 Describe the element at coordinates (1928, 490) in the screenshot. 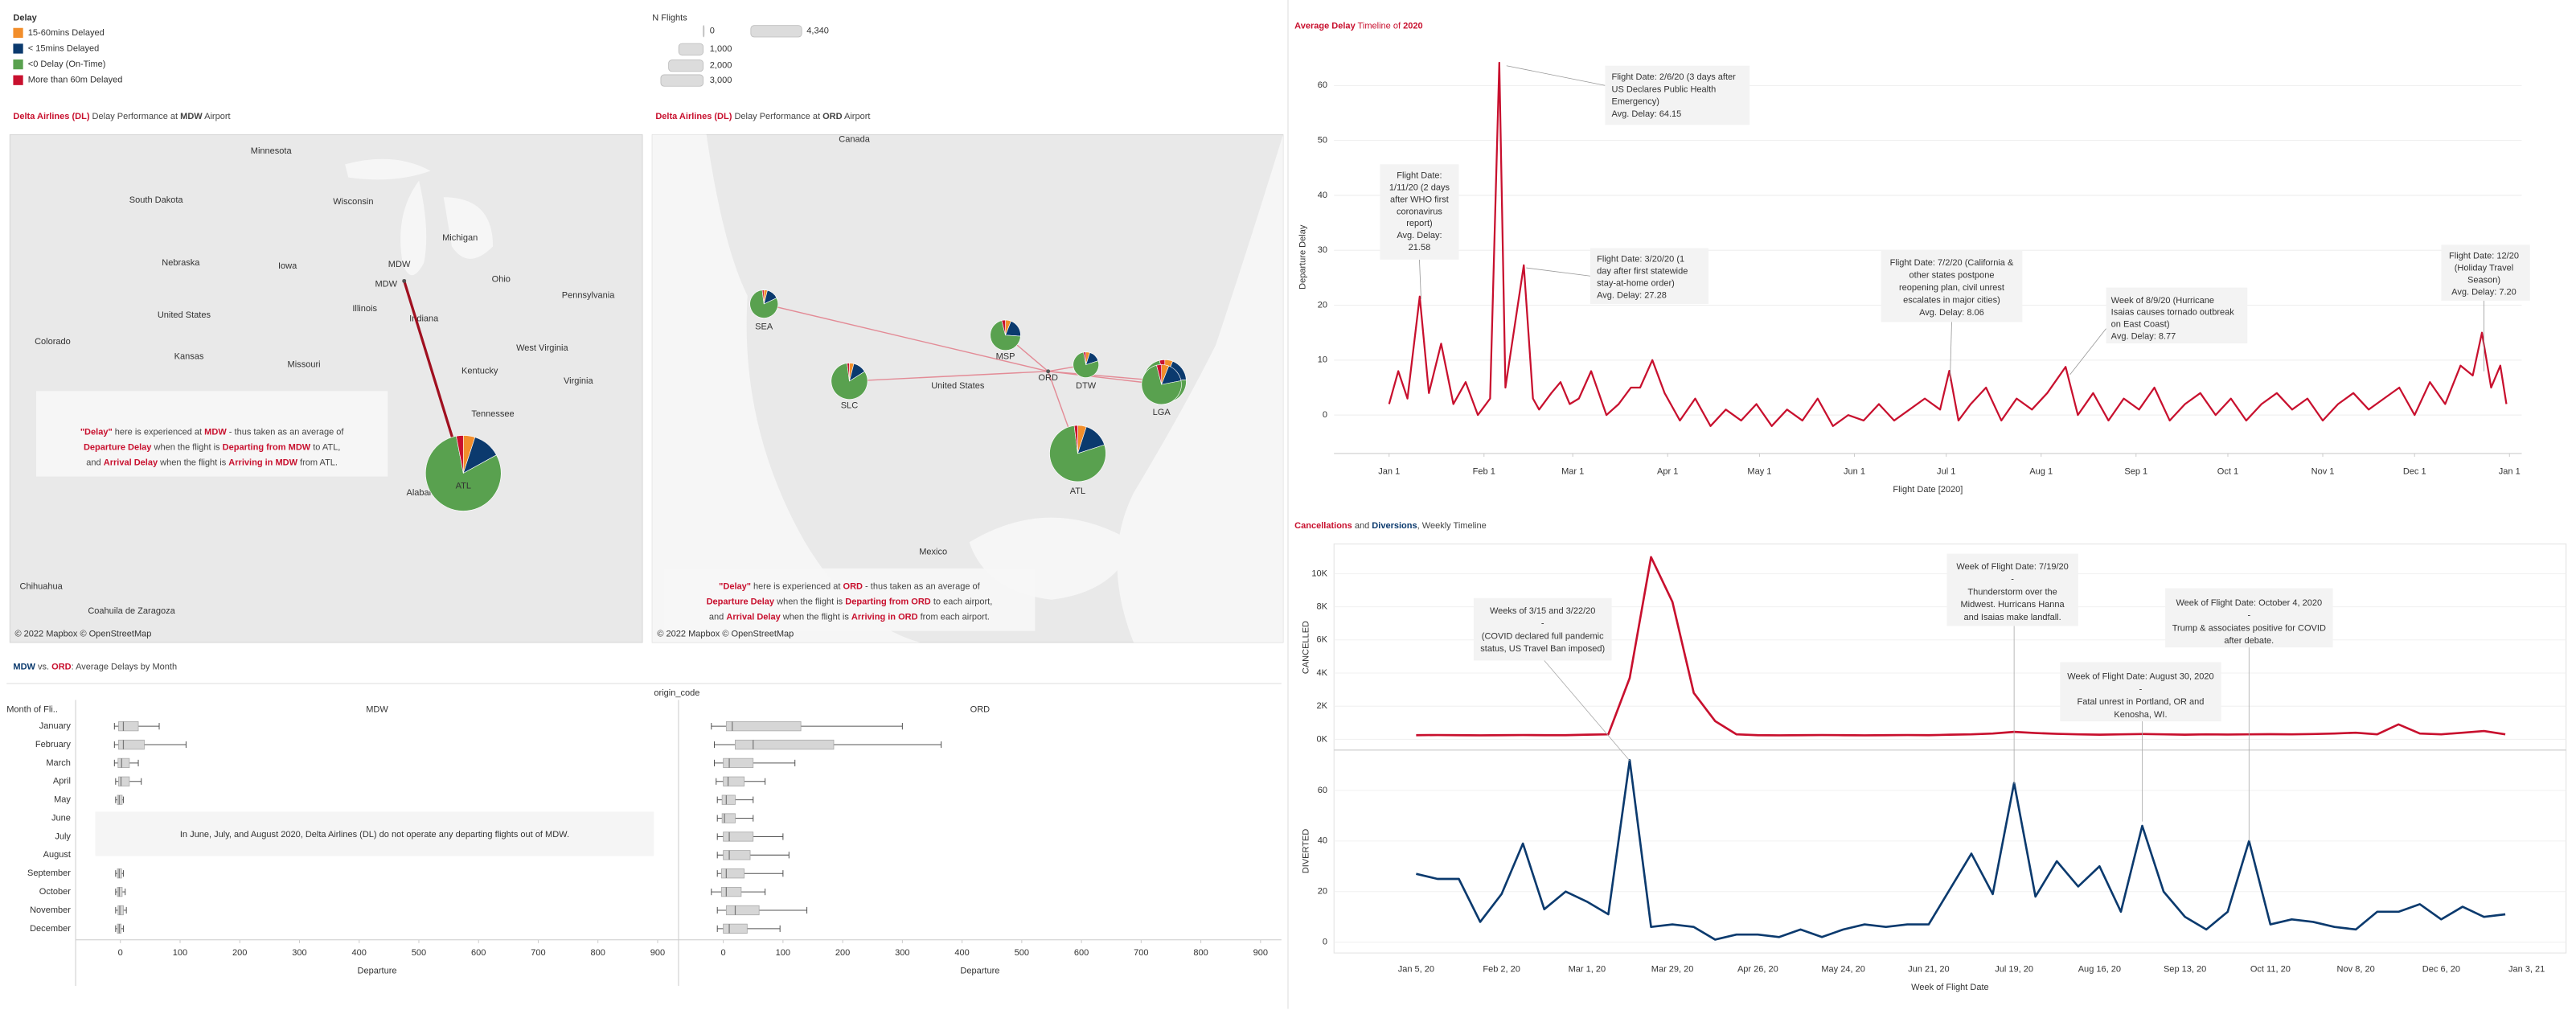

I see `x-axis-title: Flight Date [2020]` at that location.